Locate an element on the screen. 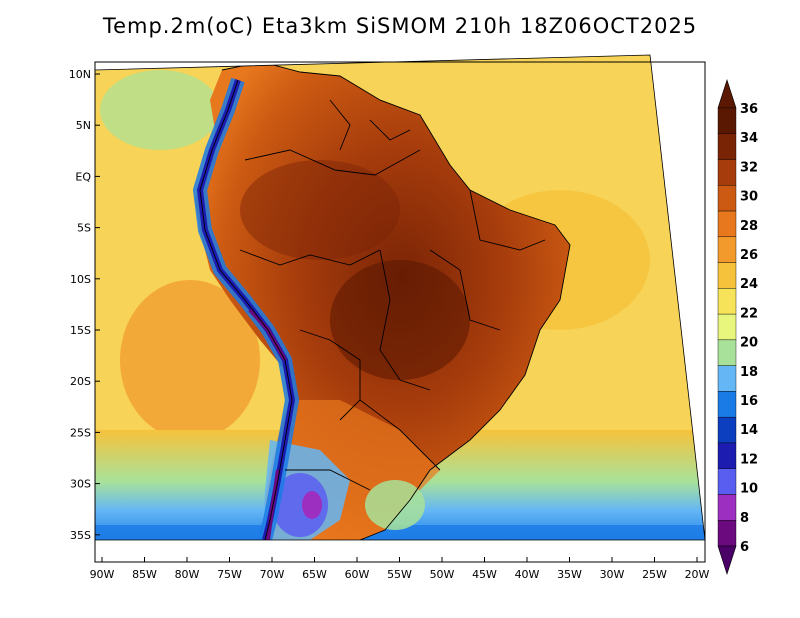 Image resolution: width=800 pixels, height=618 pixels. ocean-cool-north is located at coordinates (160, 110).